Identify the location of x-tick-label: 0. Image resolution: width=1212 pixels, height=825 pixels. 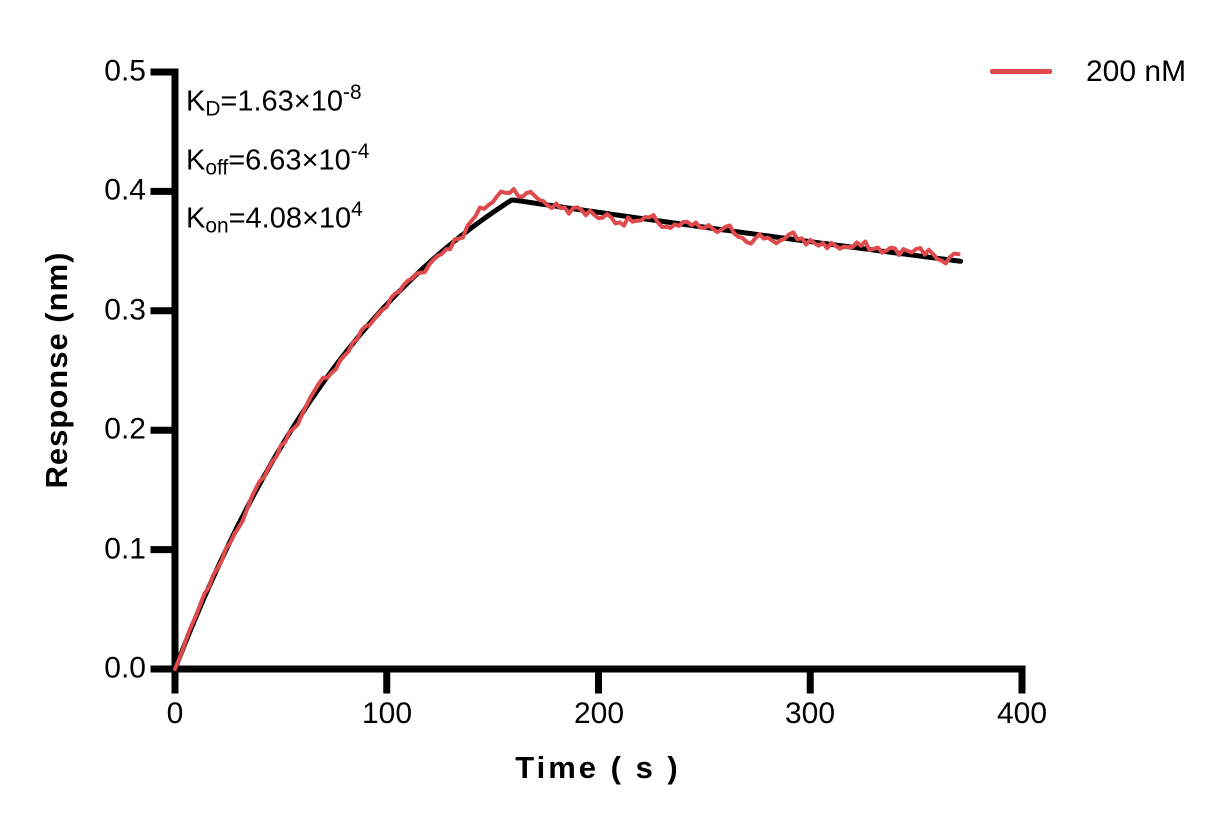
(175, 713).